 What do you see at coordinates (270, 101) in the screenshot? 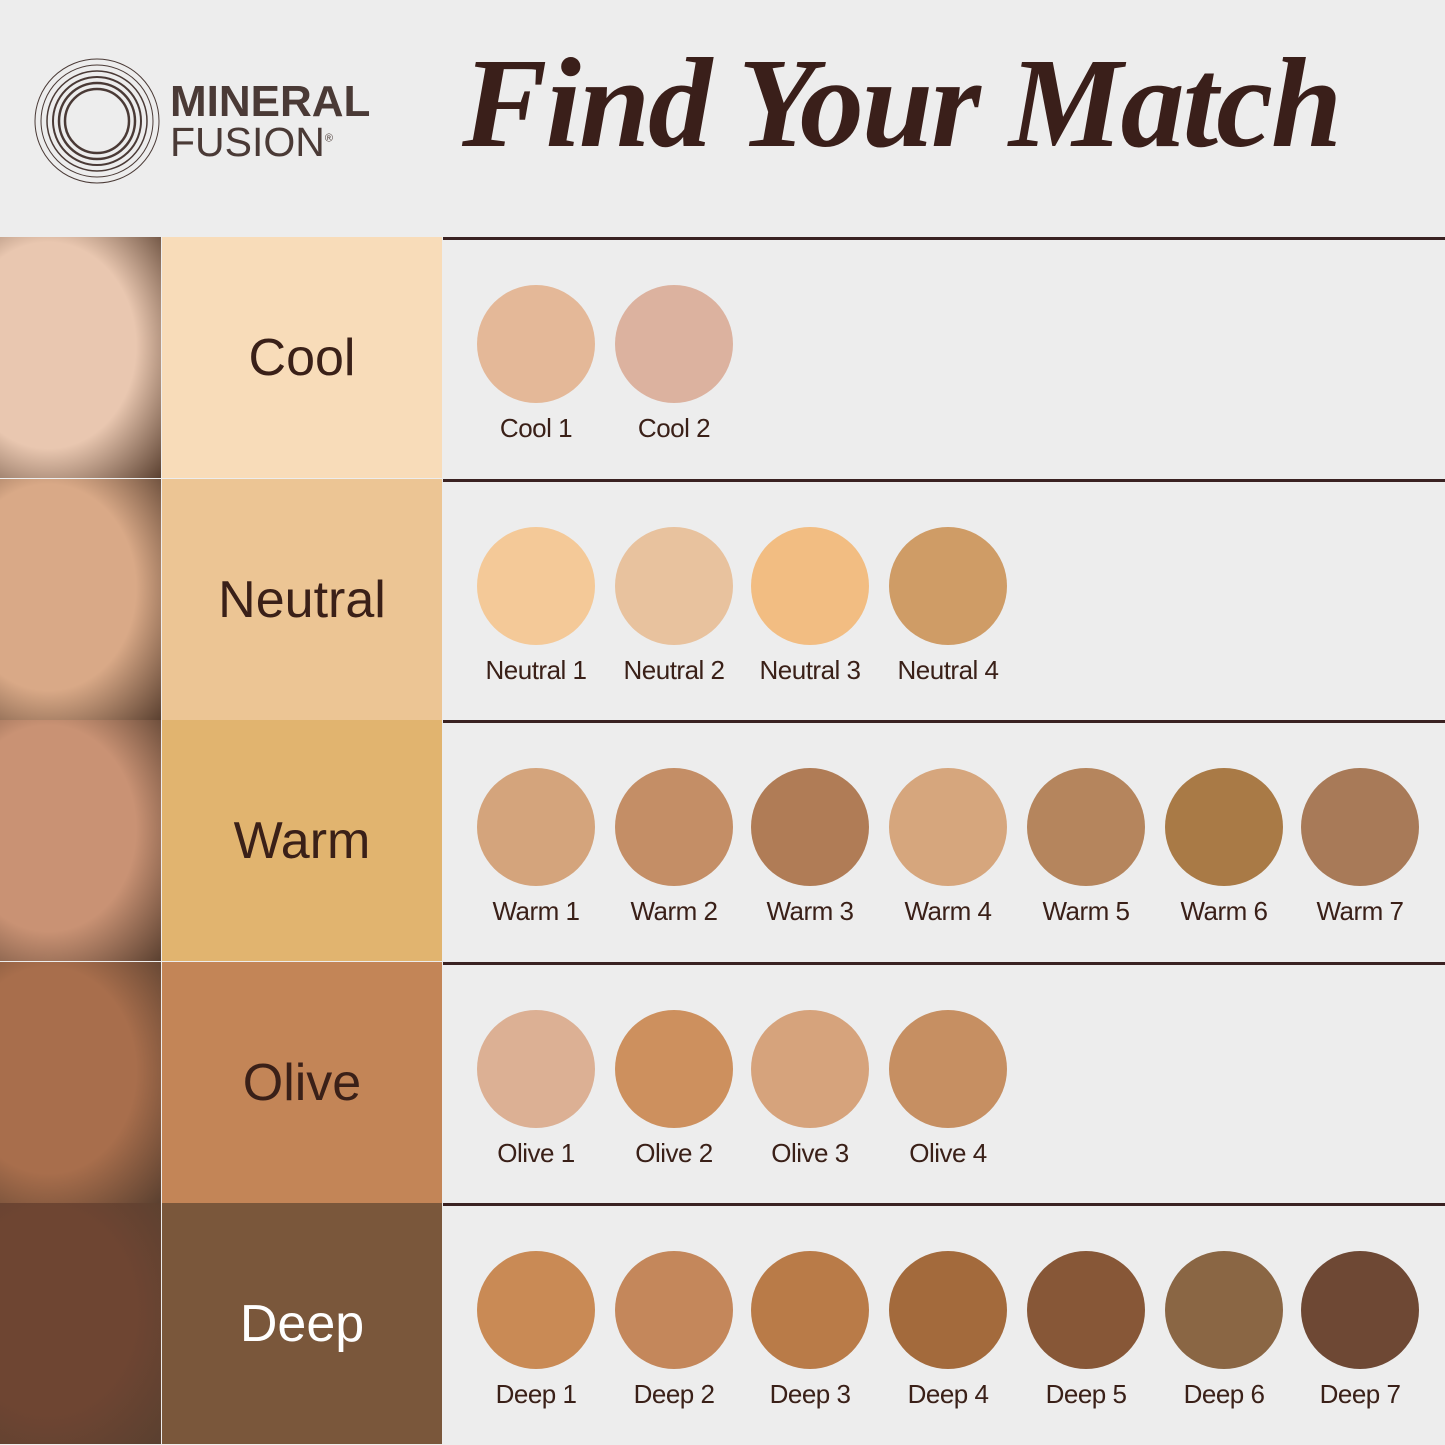
I see `brand-line: MINERAL` at bounding box center [270, 101].